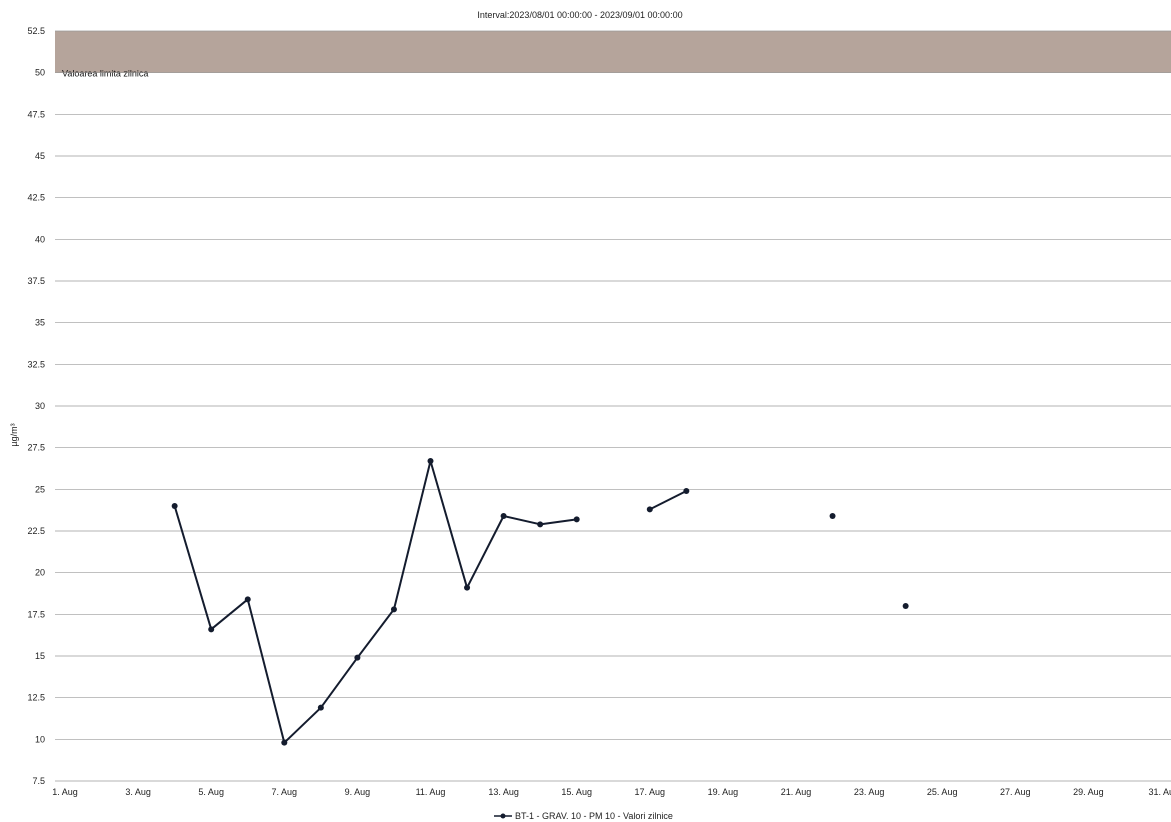 The width and height of the screenshot is (1171, 822). Describe the element at coordinates (36, 364) in the screenshot. I see `y-tick-label: 32.5` at that location.